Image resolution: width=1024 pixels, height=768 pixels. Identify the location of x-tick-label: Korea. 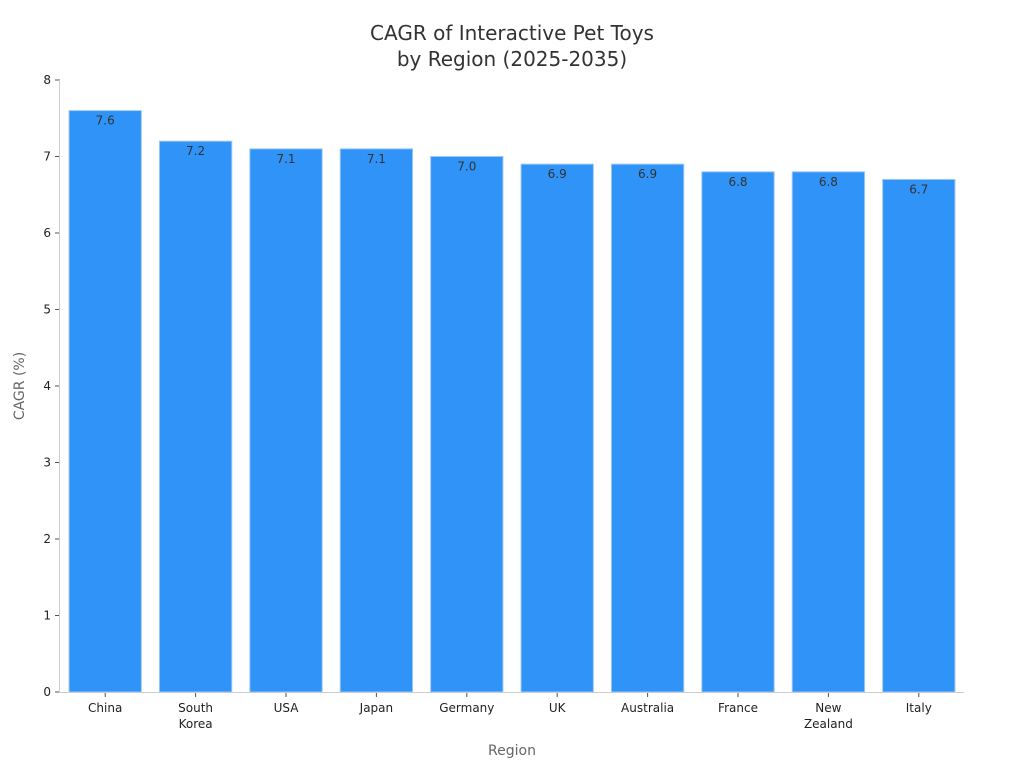
(196, 724).